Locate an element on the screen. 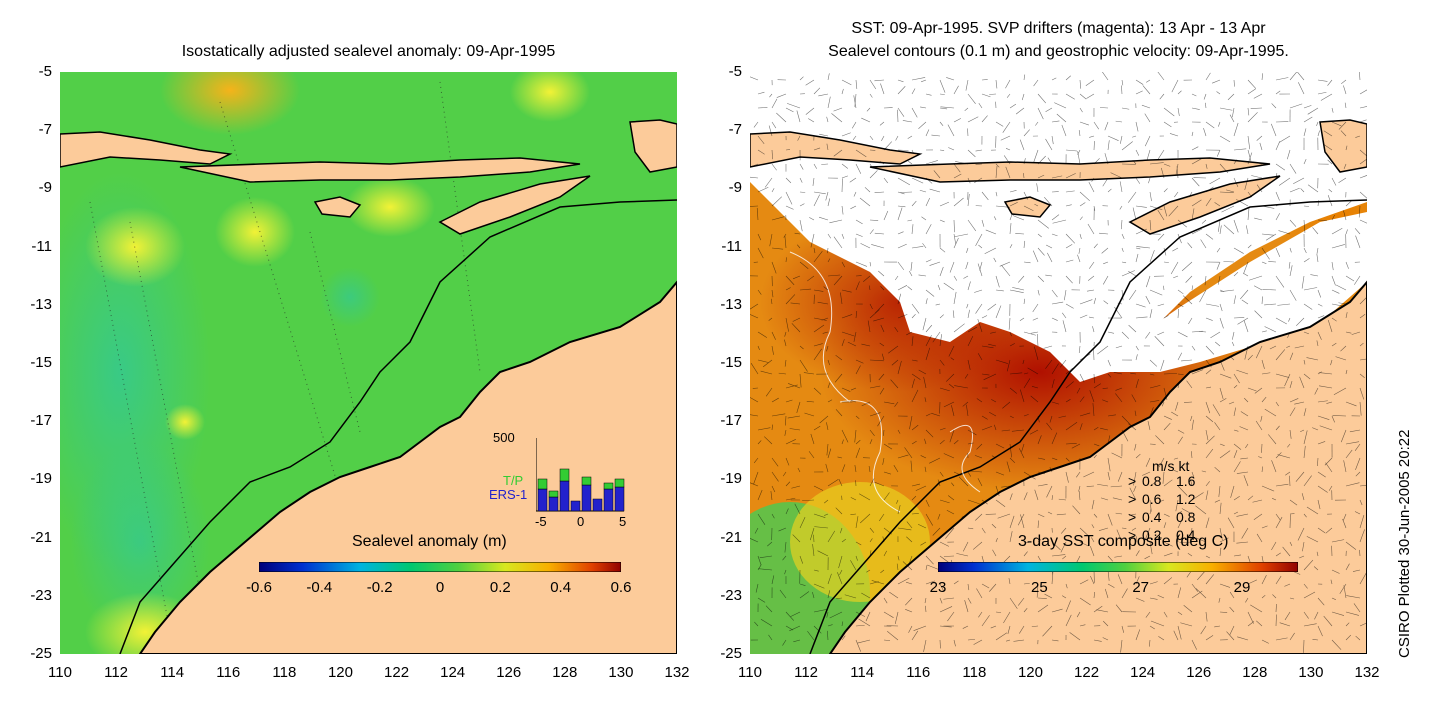 Image resolution: width=1440 pixels, height=720 pixels. x-tick-label: 120 is located at coordinates (1030, 672).